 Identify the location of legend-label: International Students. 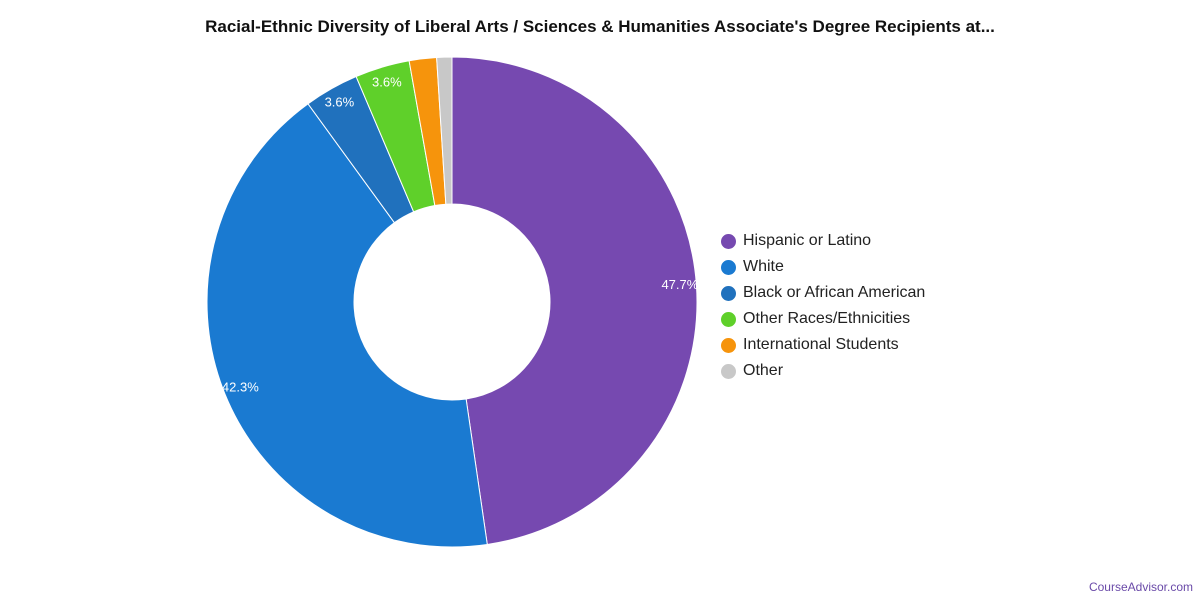
(821, 344).